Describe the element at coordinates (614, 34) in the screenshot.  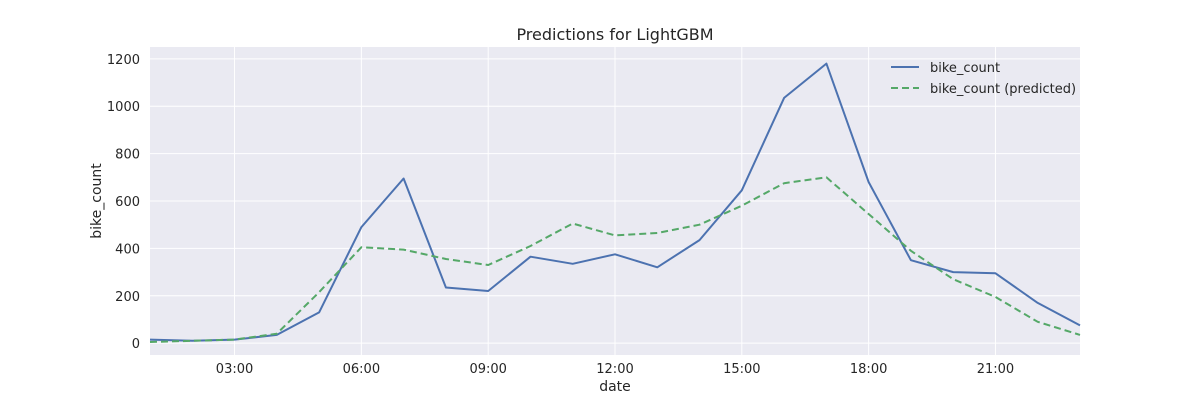
I see `chart-title: Predictions for LightGBM` at that location.